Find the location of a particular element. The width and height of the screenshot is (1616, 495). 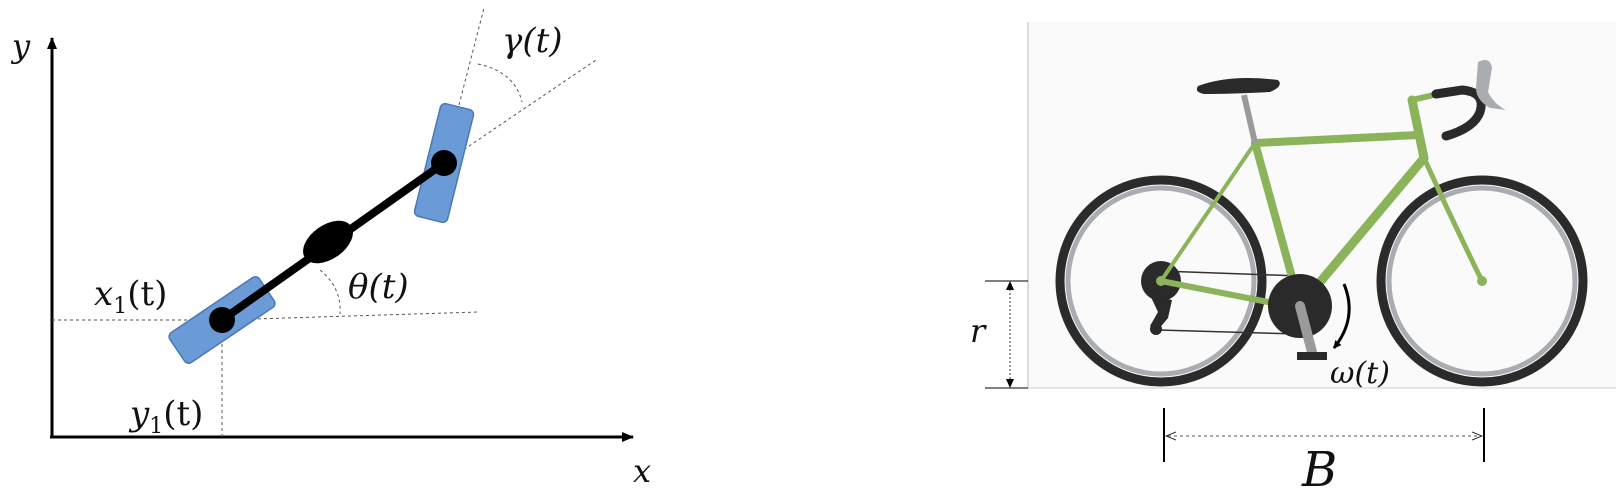

down-tube is located at coordinates (1362, 232).